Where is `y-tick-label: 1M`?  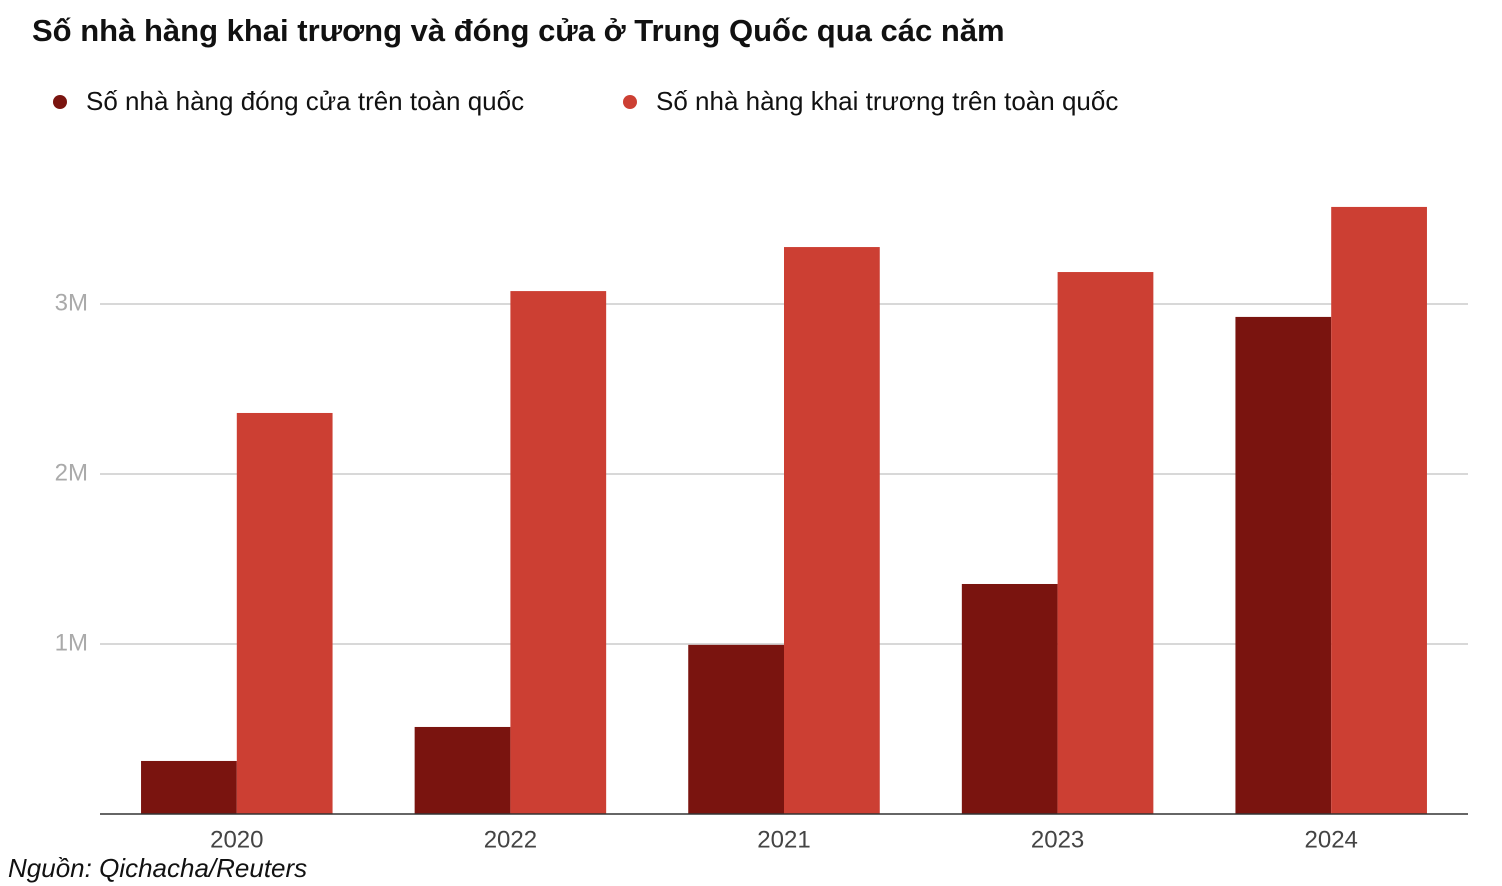 y-tick-label: 1M is located at coordinates (71, 642).